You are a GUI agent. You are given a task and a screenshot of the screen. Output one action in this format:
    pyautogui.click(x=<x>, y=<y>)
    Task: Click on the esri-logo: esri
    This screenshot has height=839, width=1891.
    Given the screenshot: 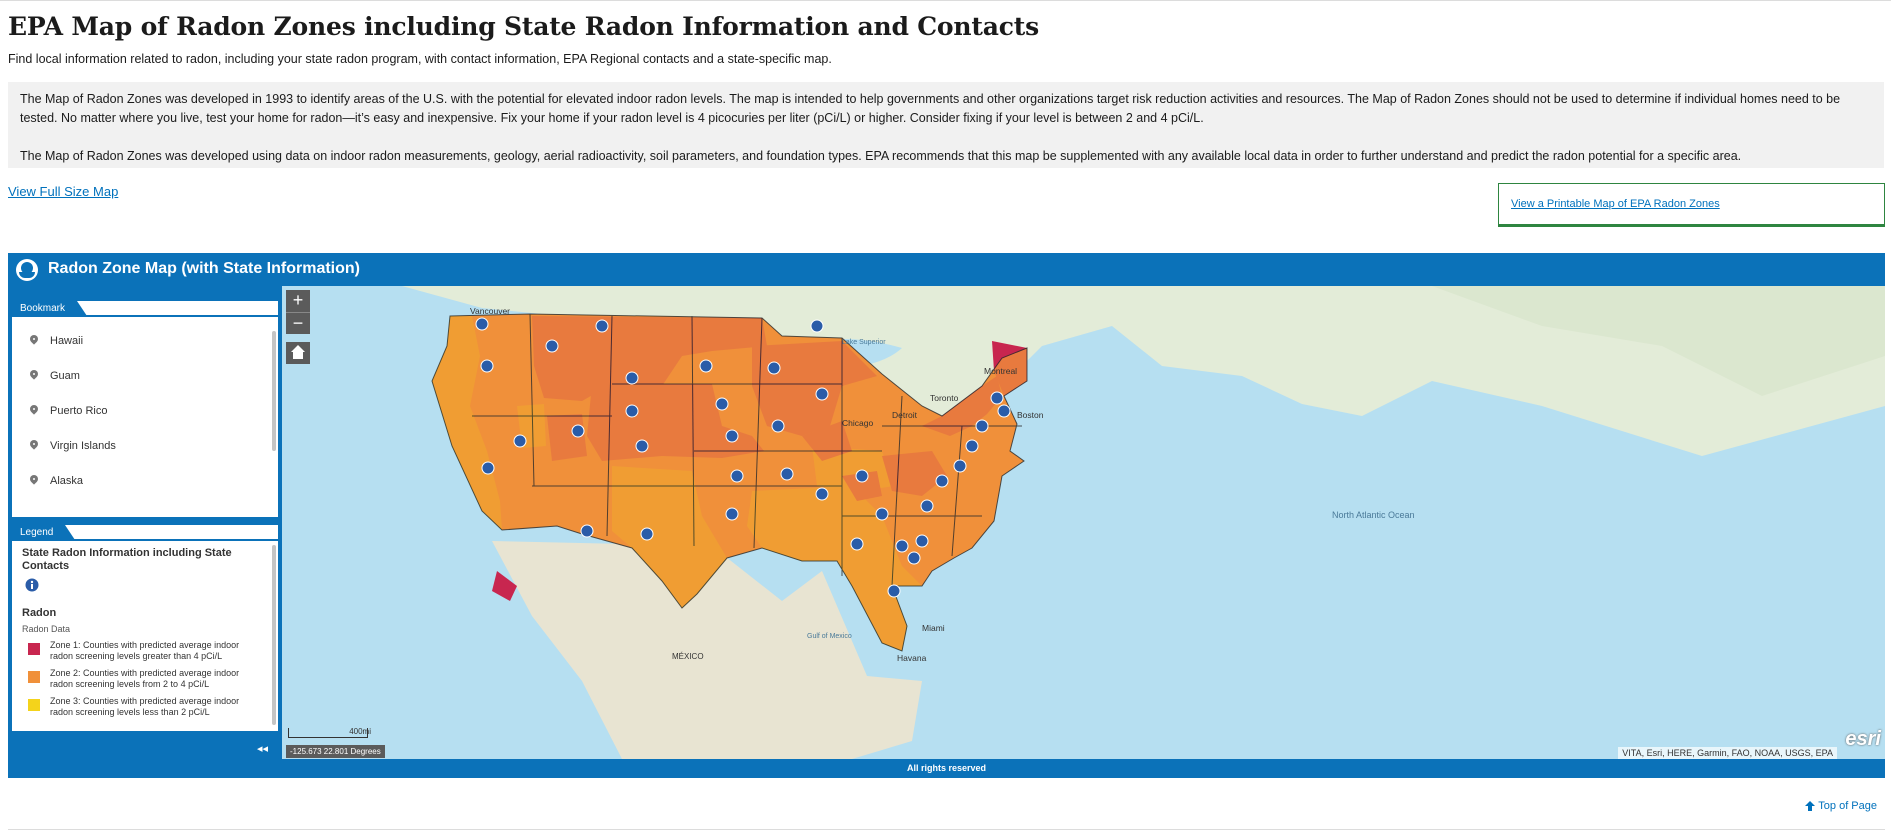 What is the action you would take?
    pyautogui.click(x=1863, y=739)
    